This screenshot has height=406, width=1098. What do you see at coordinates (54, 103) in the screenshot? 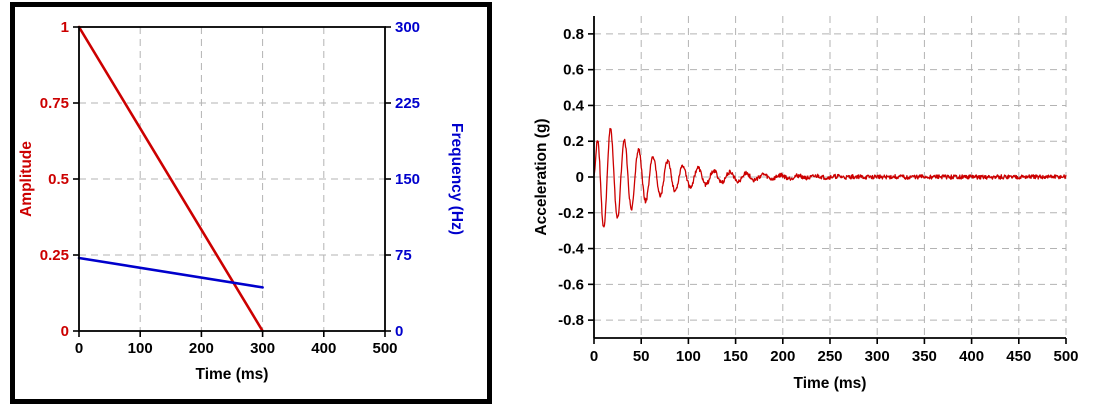
I see `amplitude-tick-label: 0.75` at bounding box center [54, 103].